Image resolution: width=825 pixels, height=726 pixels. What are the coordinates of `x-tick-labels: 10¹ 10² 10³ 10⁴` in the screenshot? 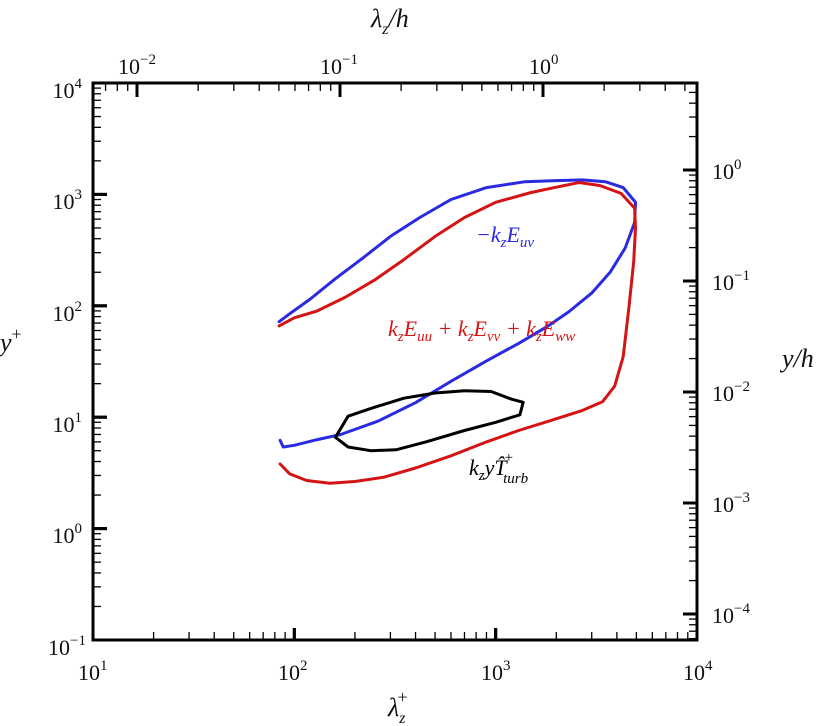 It's located at (395, 671).